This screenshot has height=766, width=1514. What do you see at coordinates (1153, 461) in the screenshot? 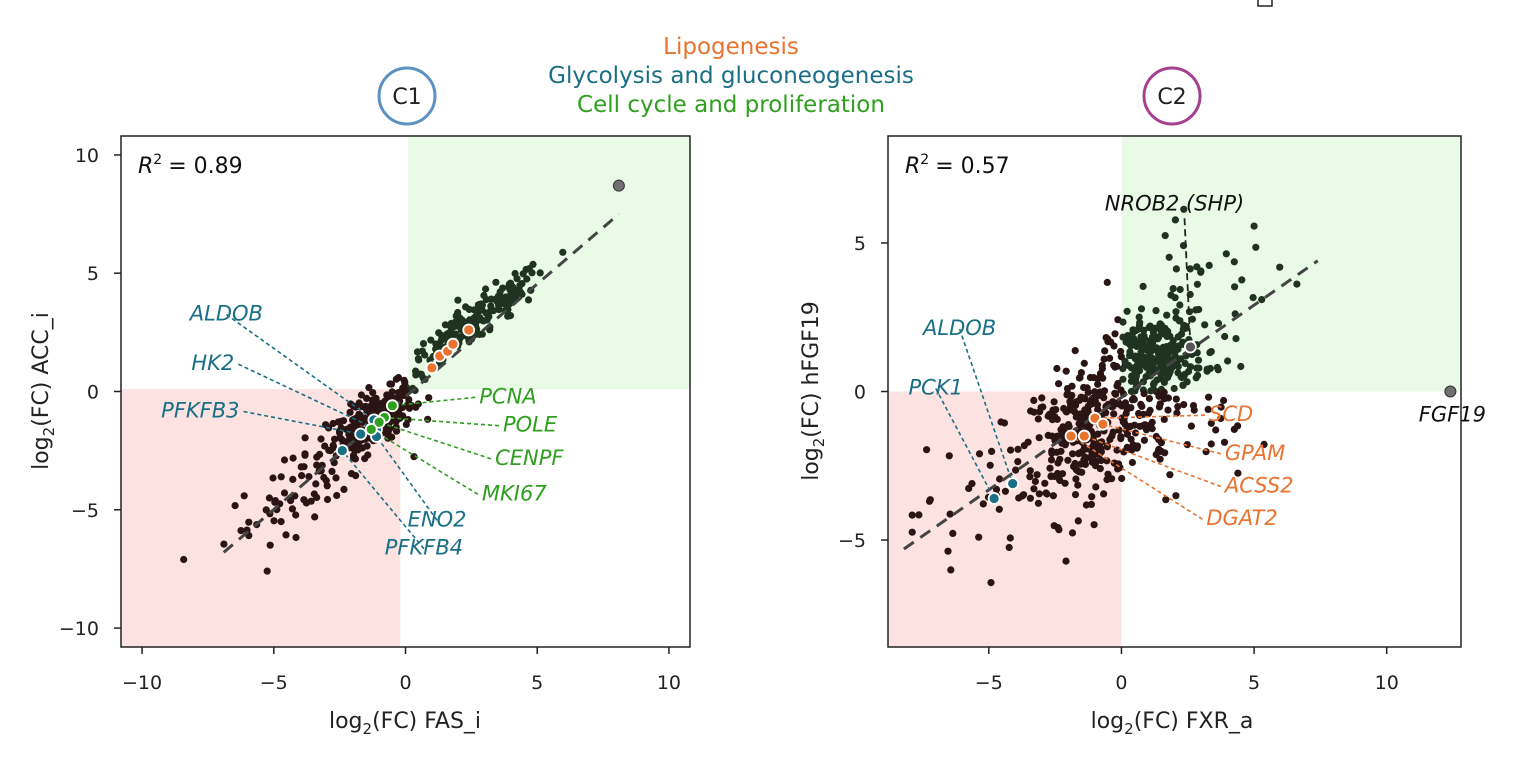
I see `gene-leader-acss2` at bounding box center [1153, 461].